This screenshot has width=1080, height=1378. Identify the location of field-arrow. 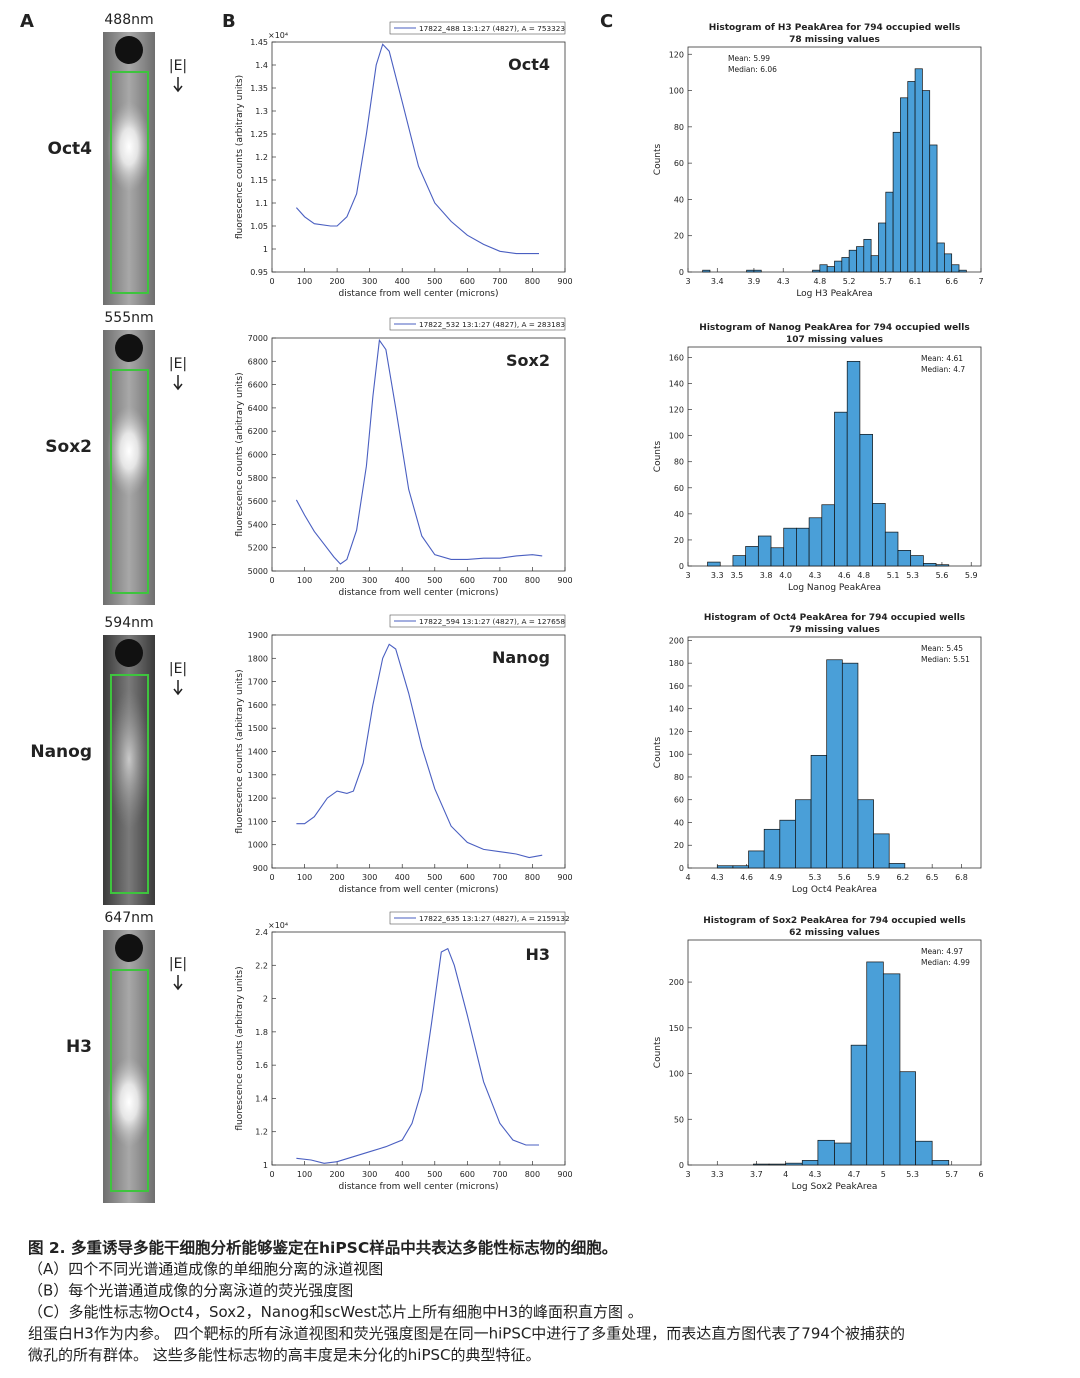
(178, 688).